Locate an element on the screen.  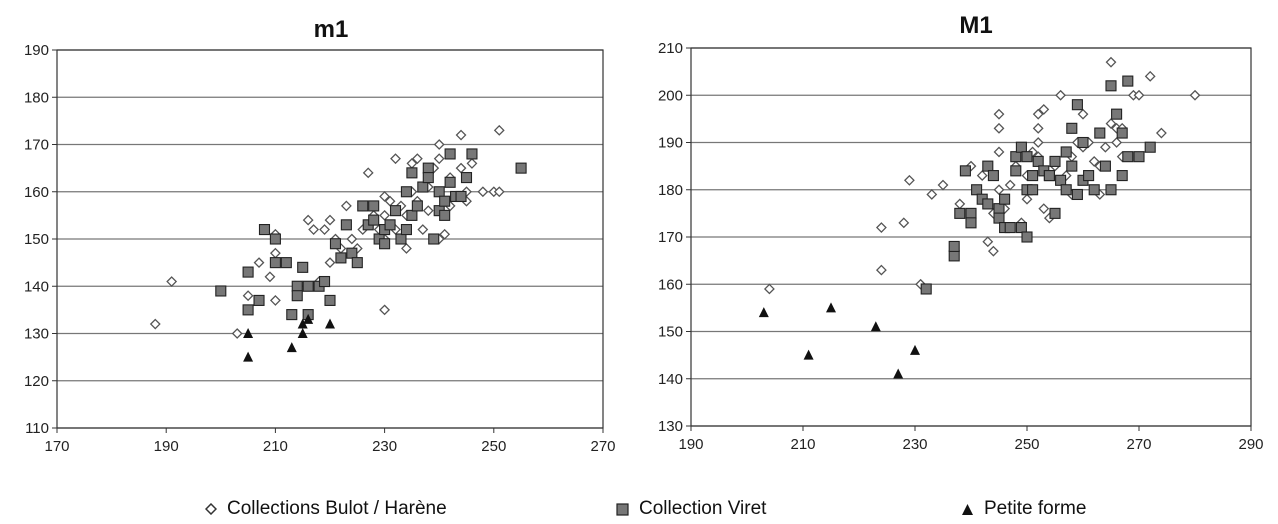
x-tick-label: 230 is located at coordinates (914, 444).